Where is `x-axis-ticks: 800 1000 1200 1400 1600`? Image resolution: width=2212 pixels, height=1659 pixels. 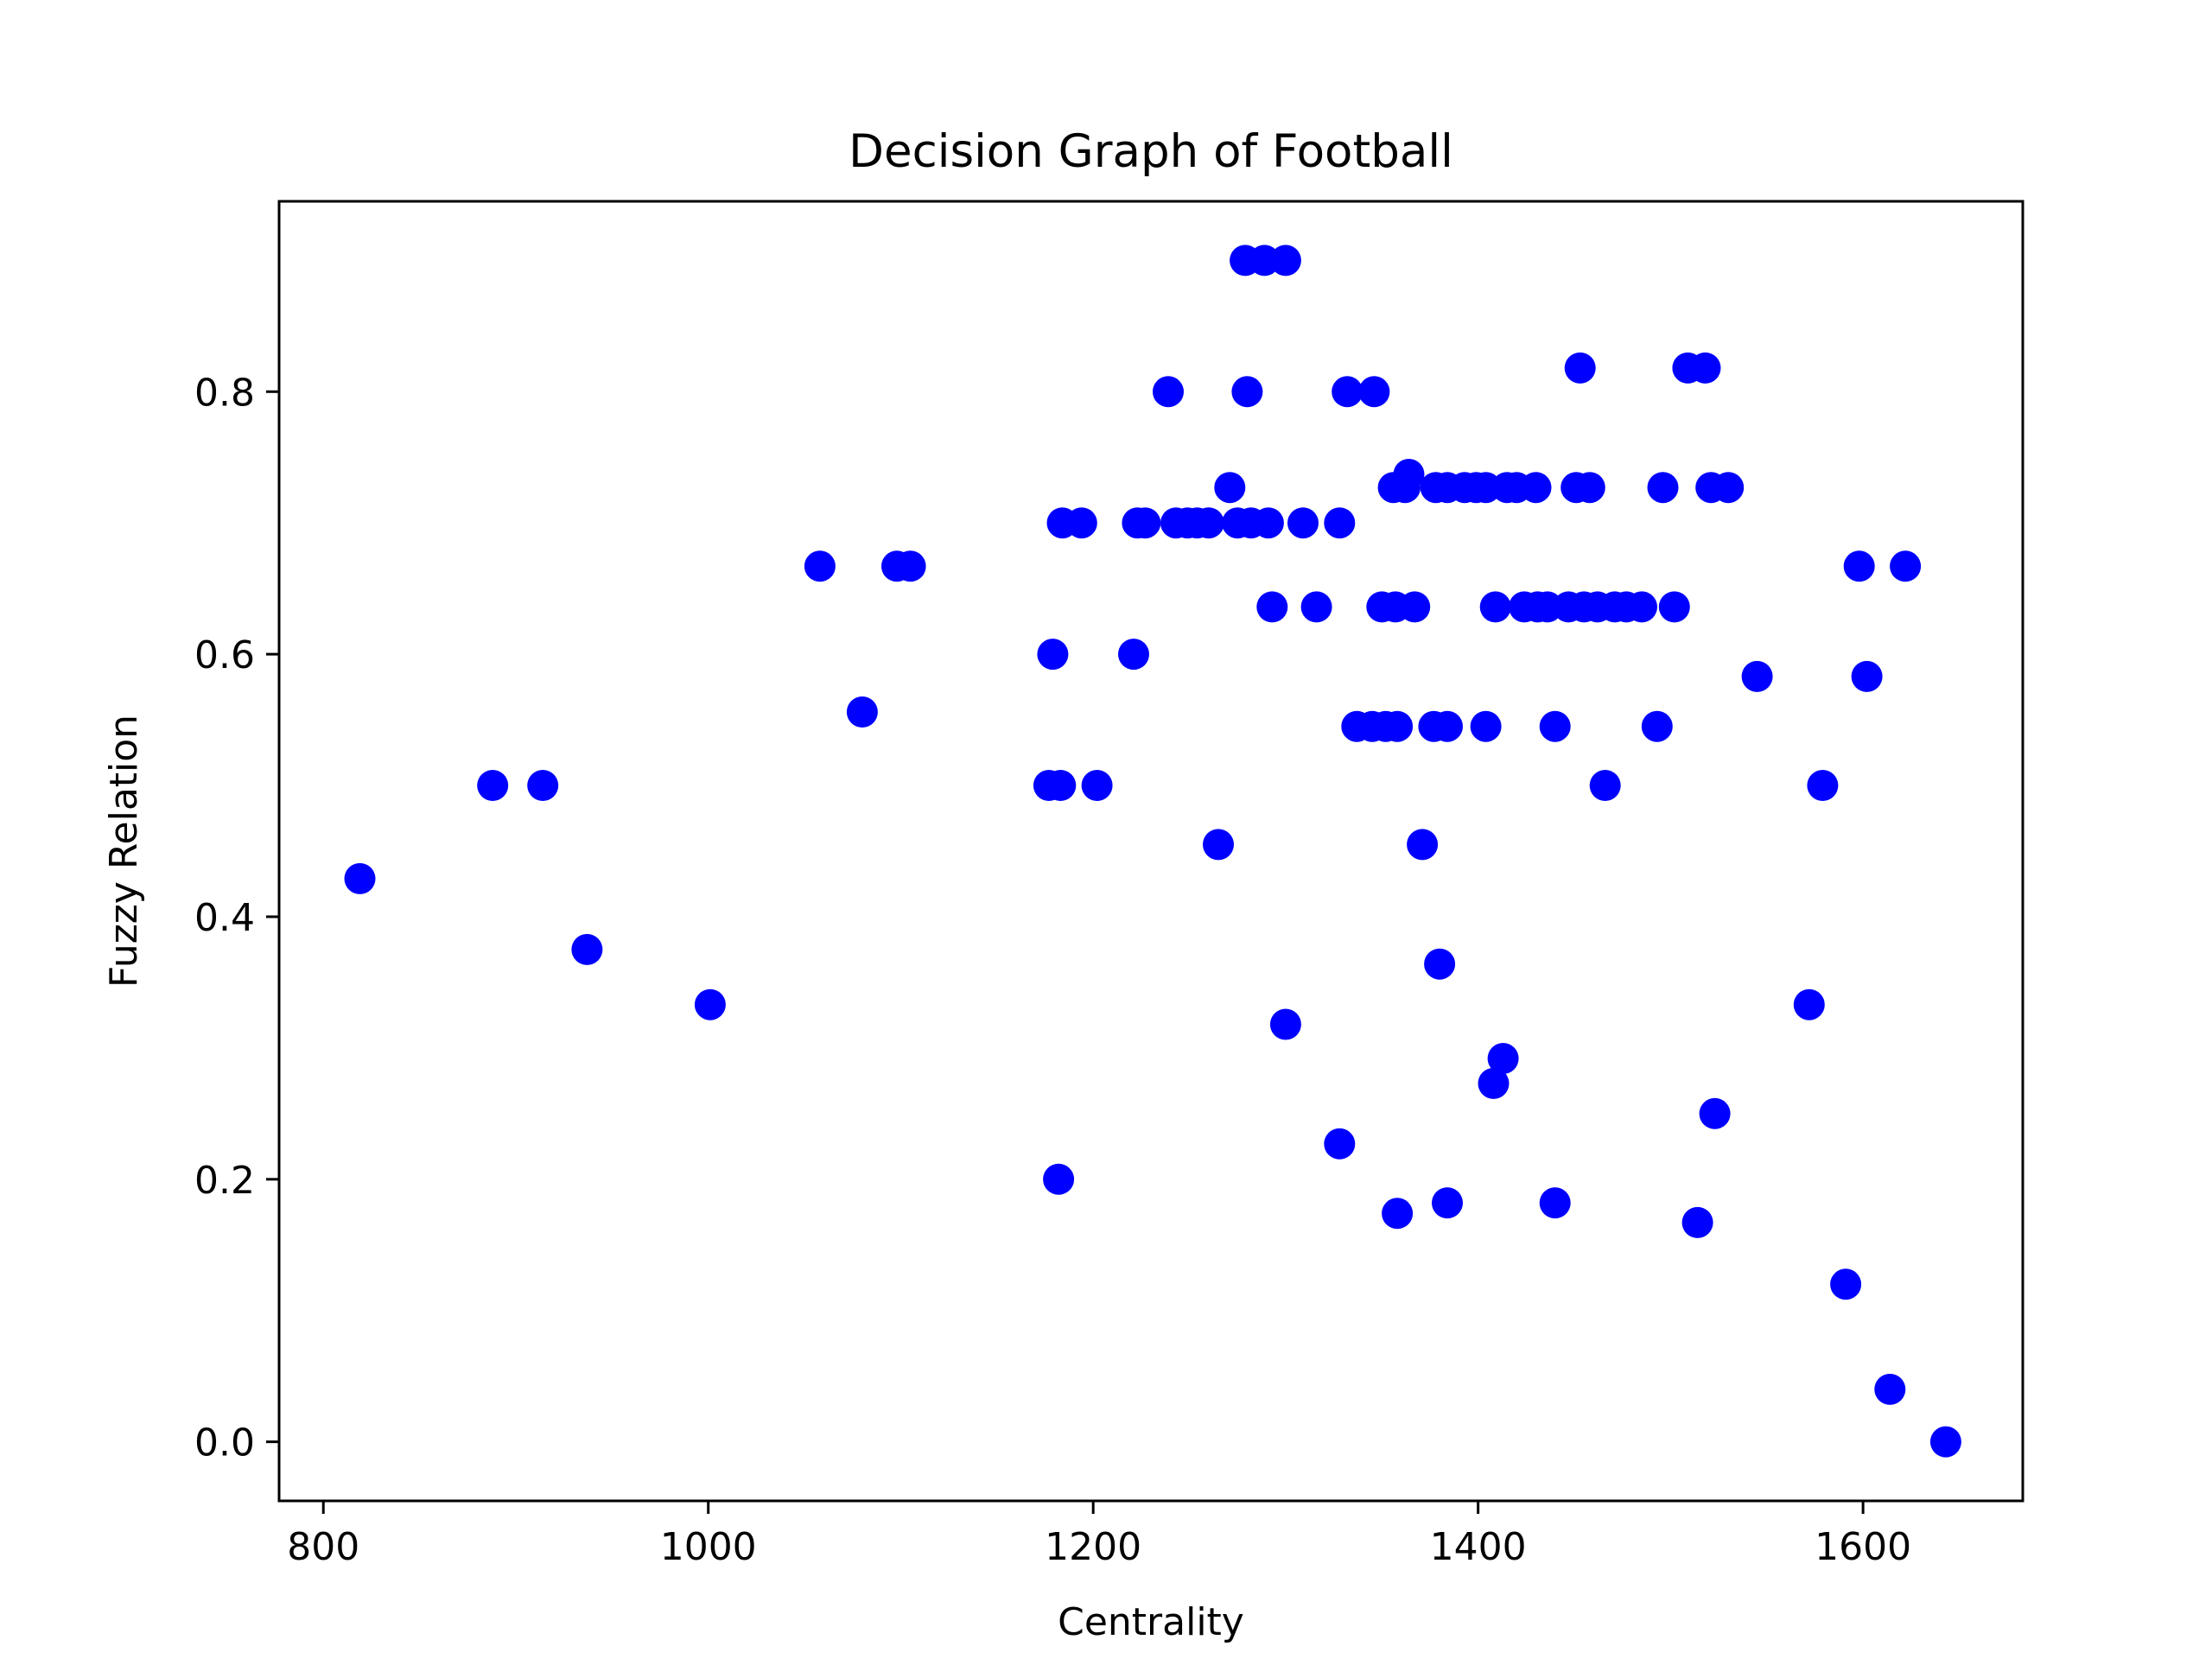 x-axis-ticks: 800 1000 1200 1400 1600 is located at coordinates (1099, 1535).